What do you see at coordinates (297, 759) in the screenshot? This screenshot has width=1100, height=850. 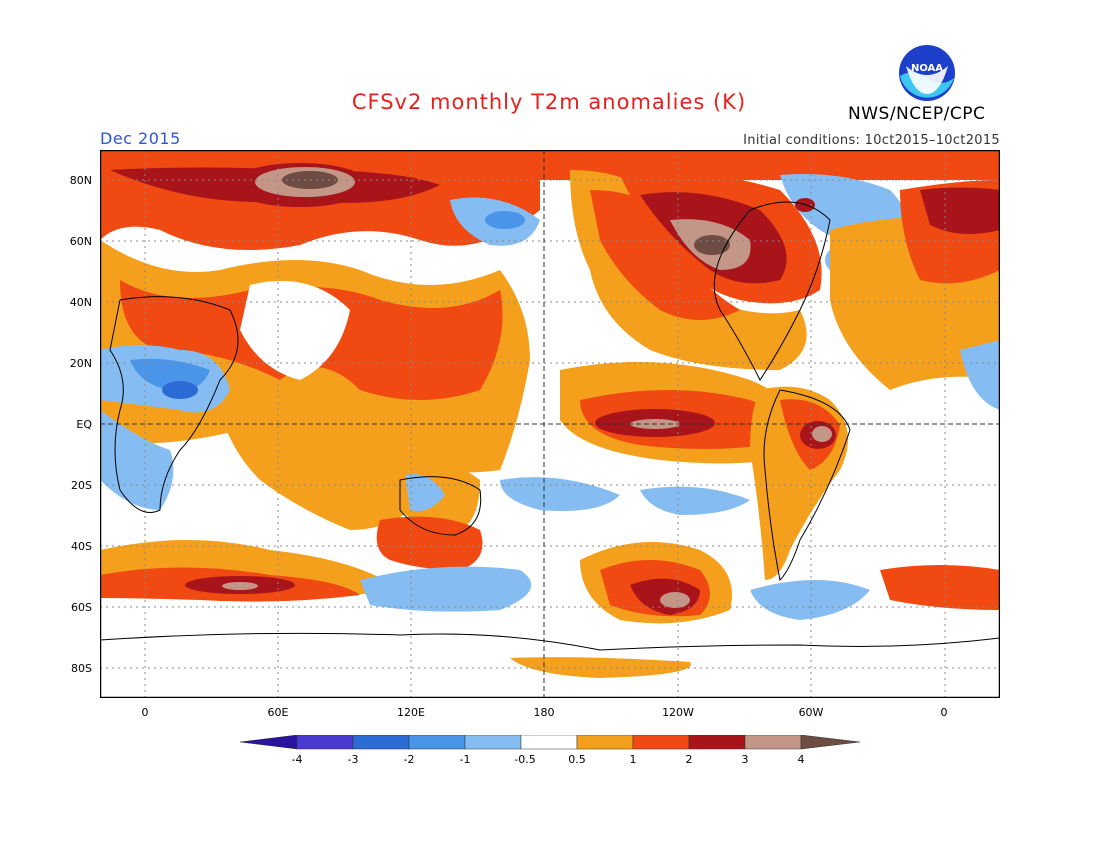 I see `colorbar-label: -4` at bounding box center [297, 759].